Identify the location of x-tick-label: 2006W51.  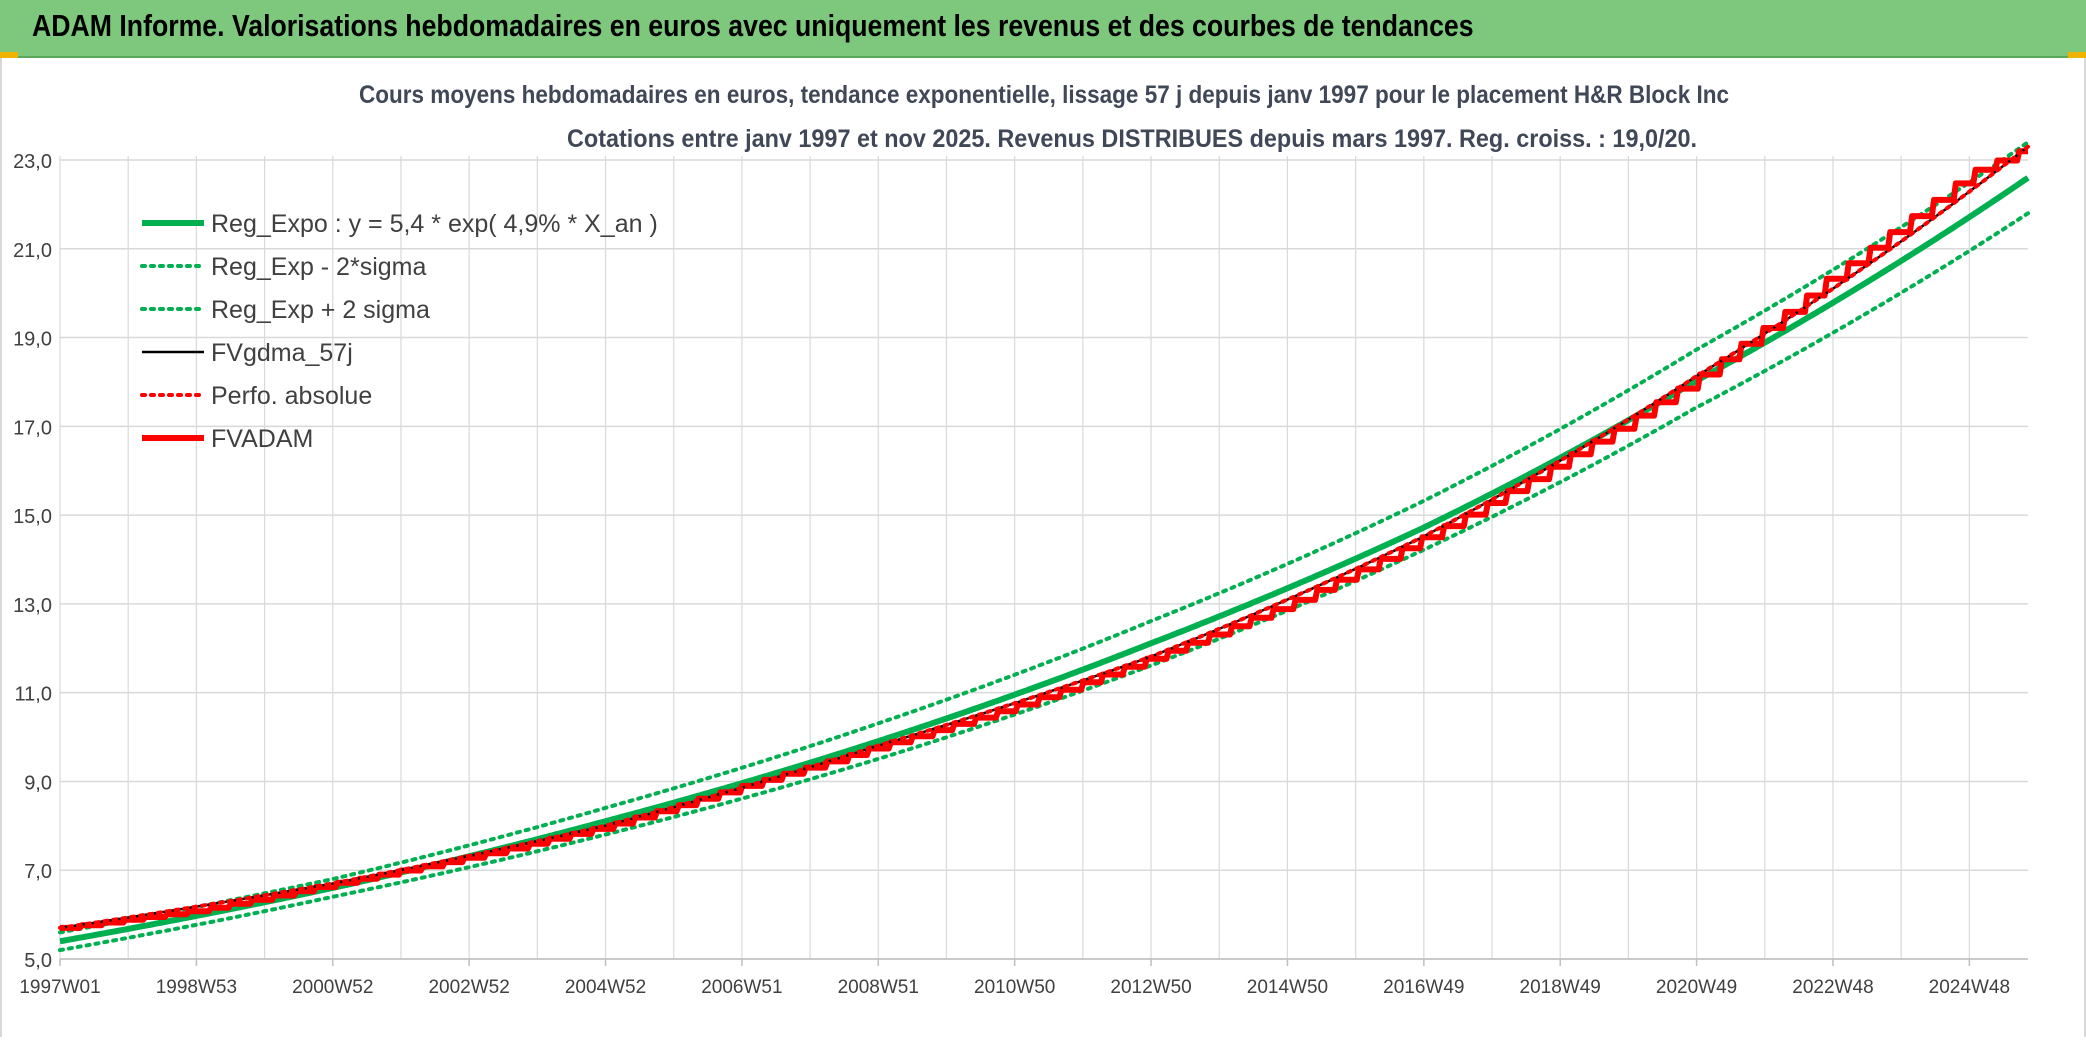
(741, 987).